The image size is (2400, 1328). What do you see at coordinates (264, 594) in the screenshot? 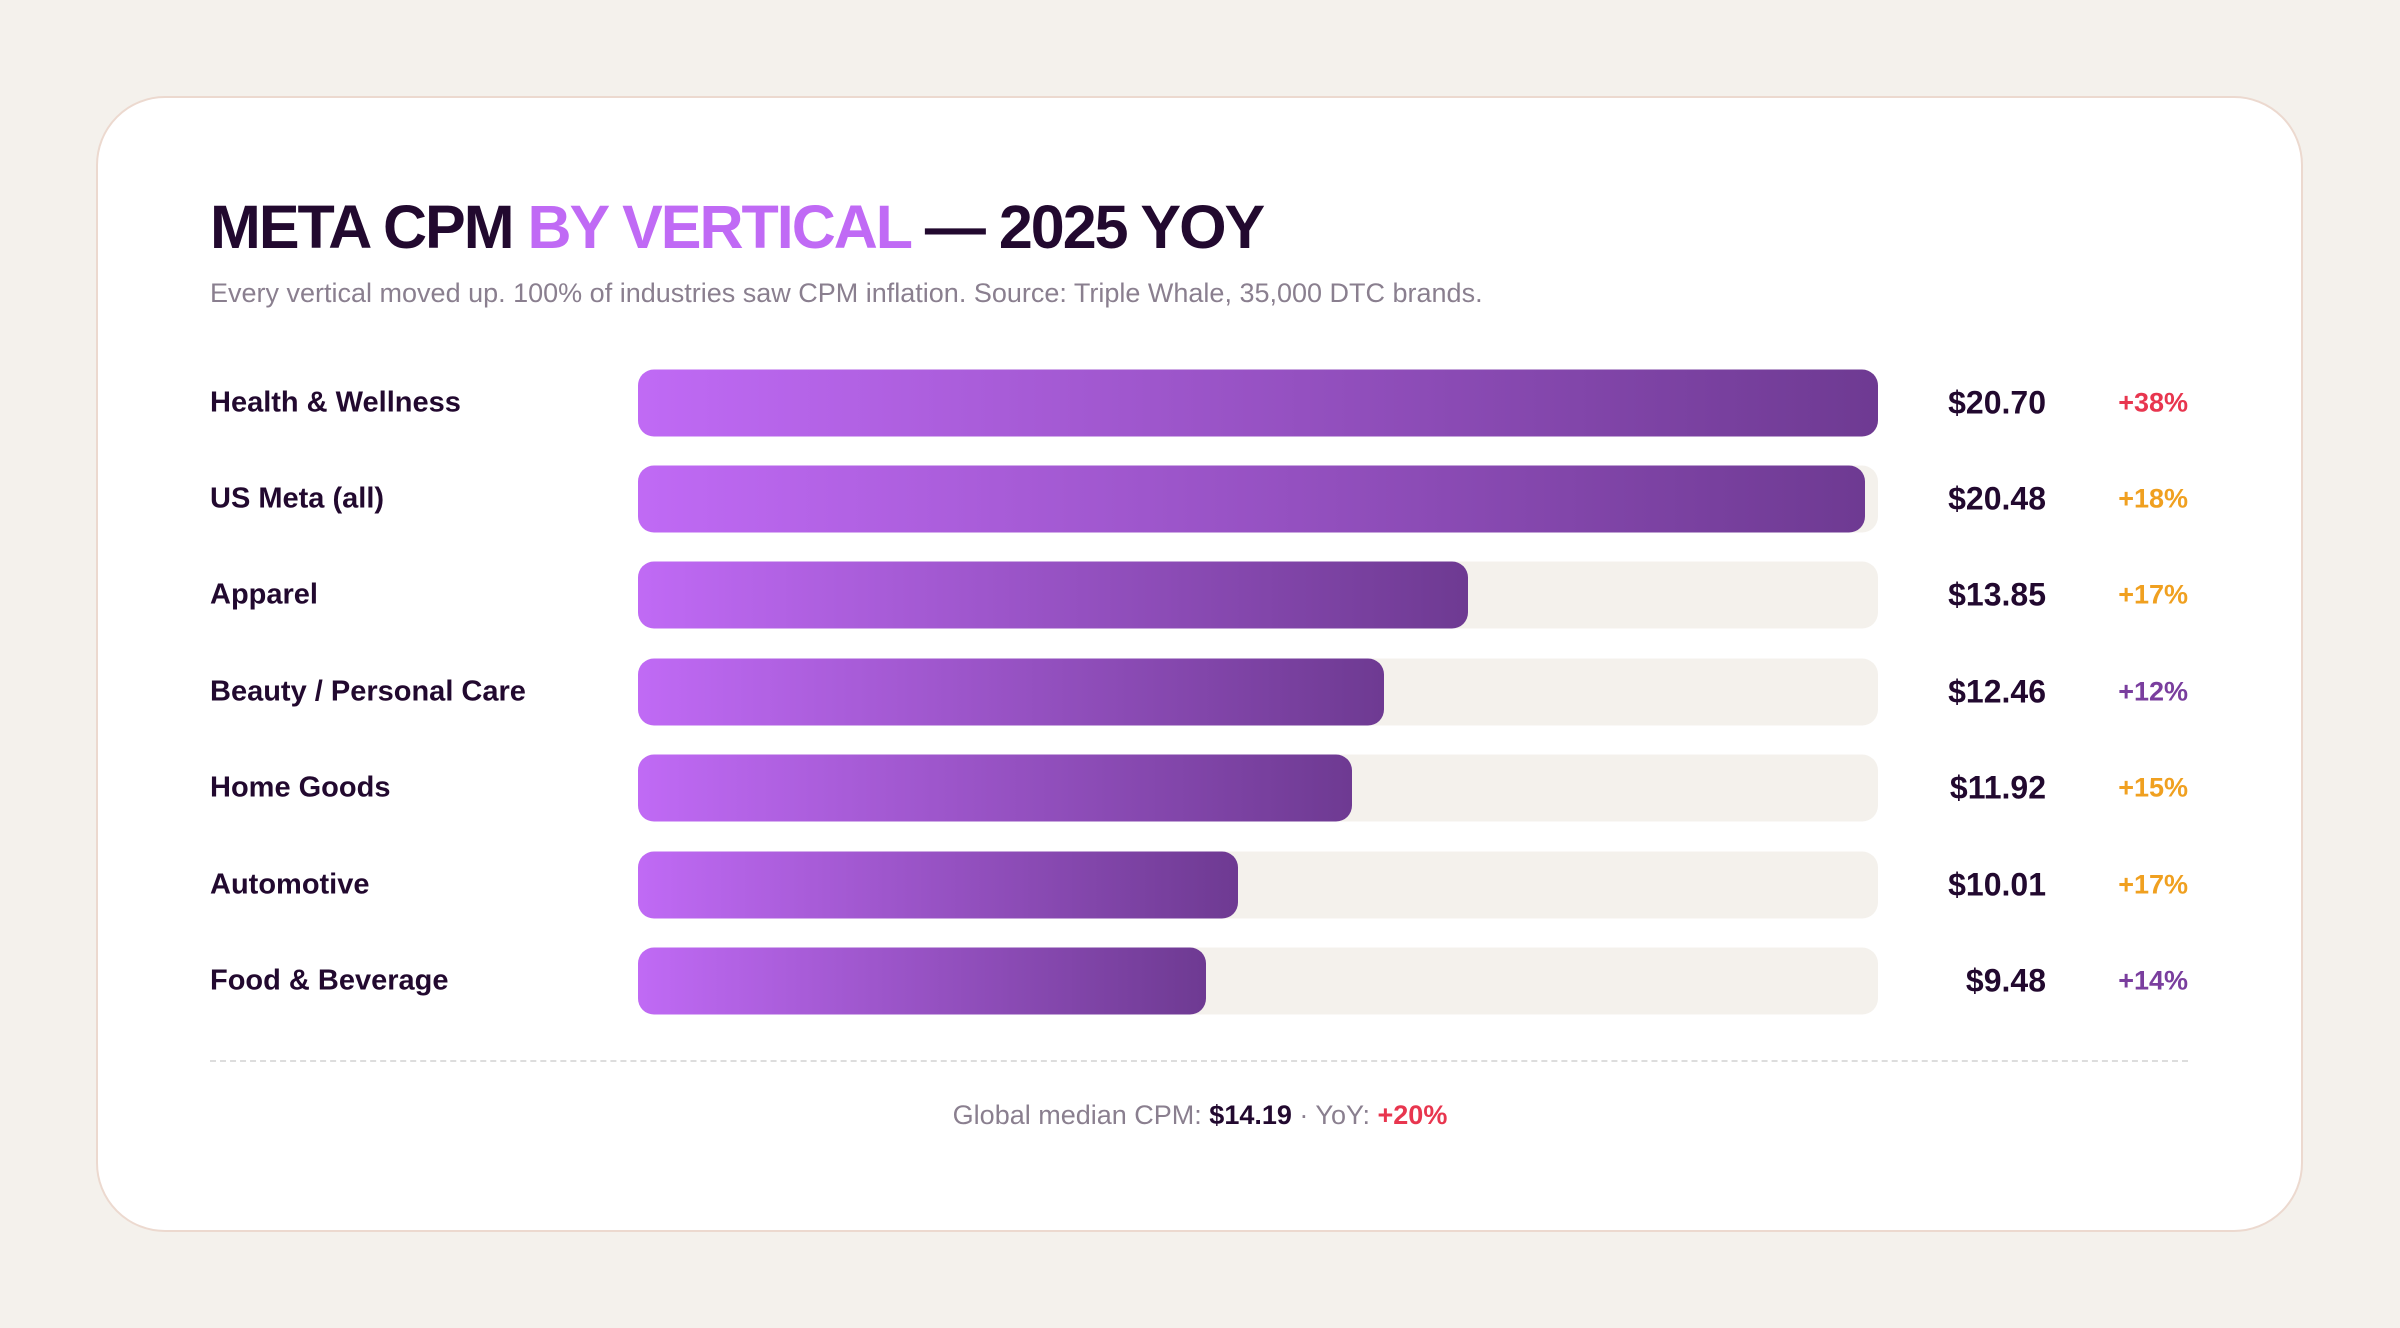
I see `category-label: Apparel` at bounding box center [264, 594].